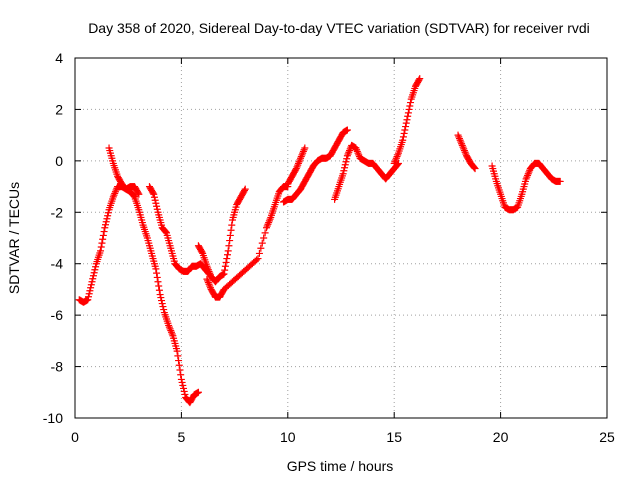 This screenshot has width=640, height=480. Describe the element at coordinates (59, 58) in the screenshot. I see `y-tick-label: 4` at that location.